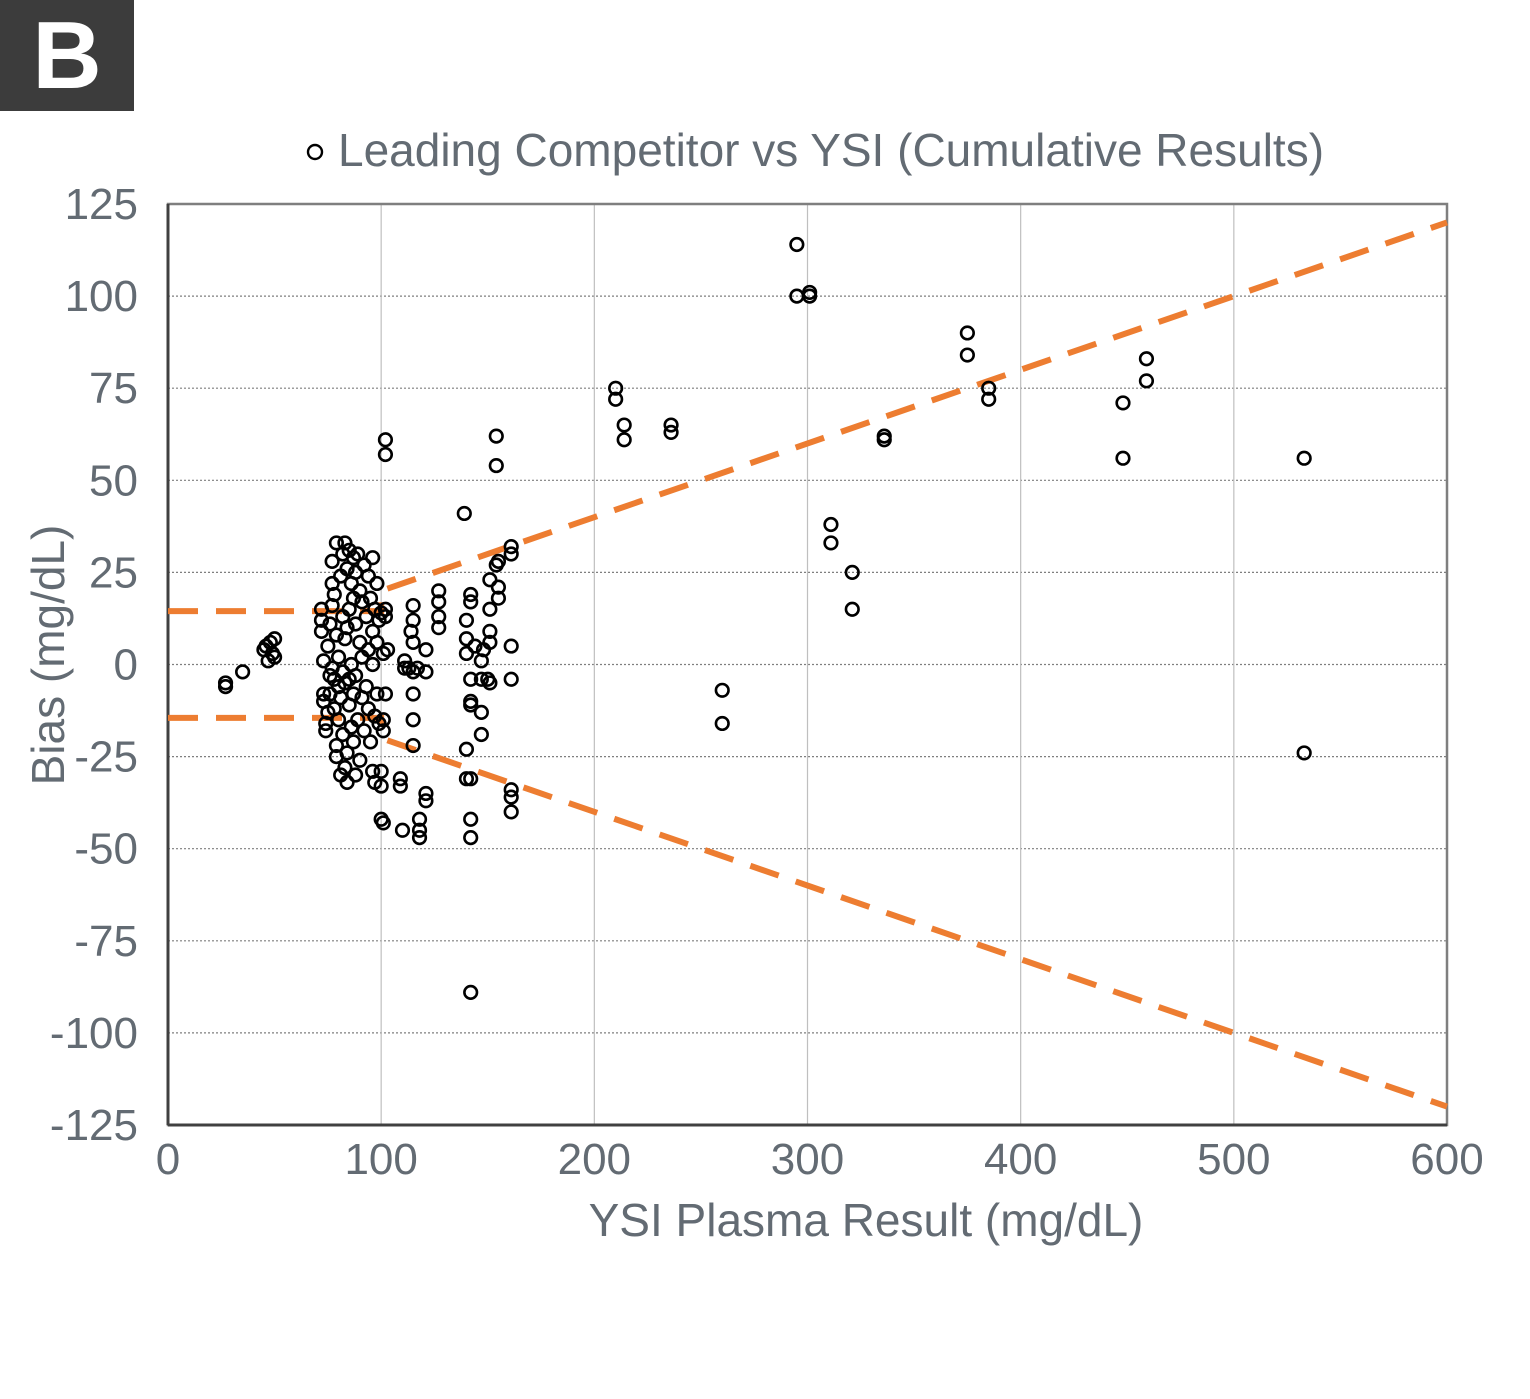 The height and width of the screenshot is (1399, 1530). What do you see at coordinates (94, 1033) in the screenshot?
I see `y-tick-label: -100` at bounding box center [94, 1033].